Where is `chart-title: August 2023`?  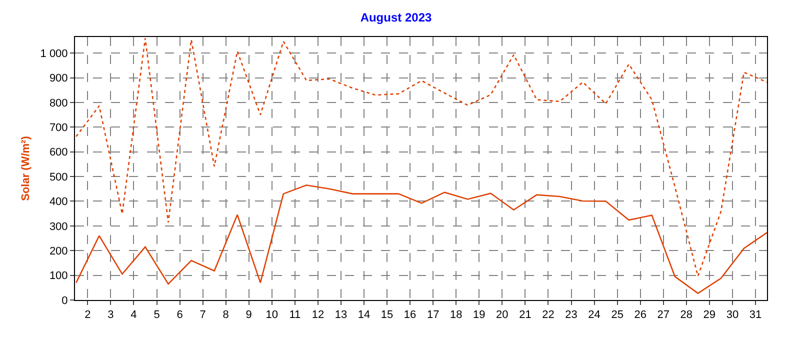
chart-title: August 2023 is located at coordinates (396, 17).